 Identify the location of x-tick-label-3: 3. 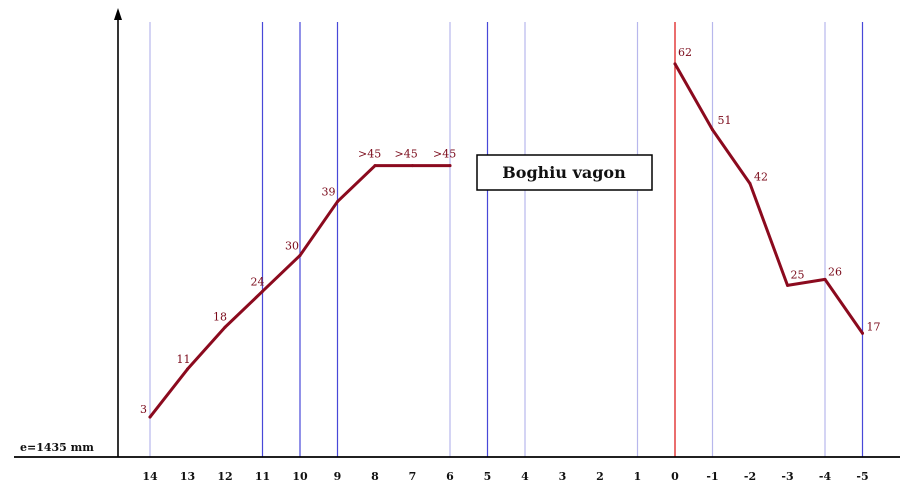
(563, 476).